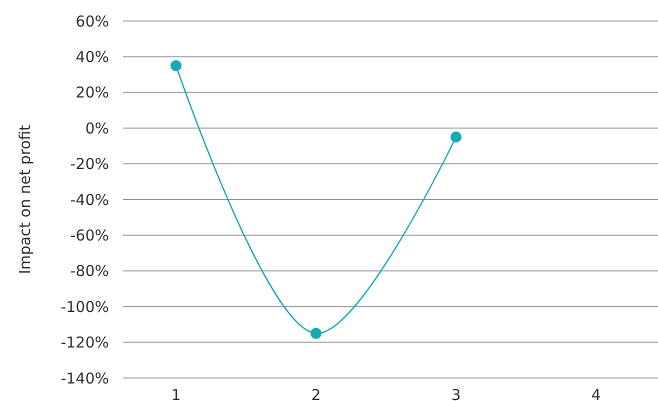 Image resolution: width=658 pixels, height=401 pixels. Describe the element at coordinates (316, 393) in the screenshot. I see `x-tick-label: 2` at that location.